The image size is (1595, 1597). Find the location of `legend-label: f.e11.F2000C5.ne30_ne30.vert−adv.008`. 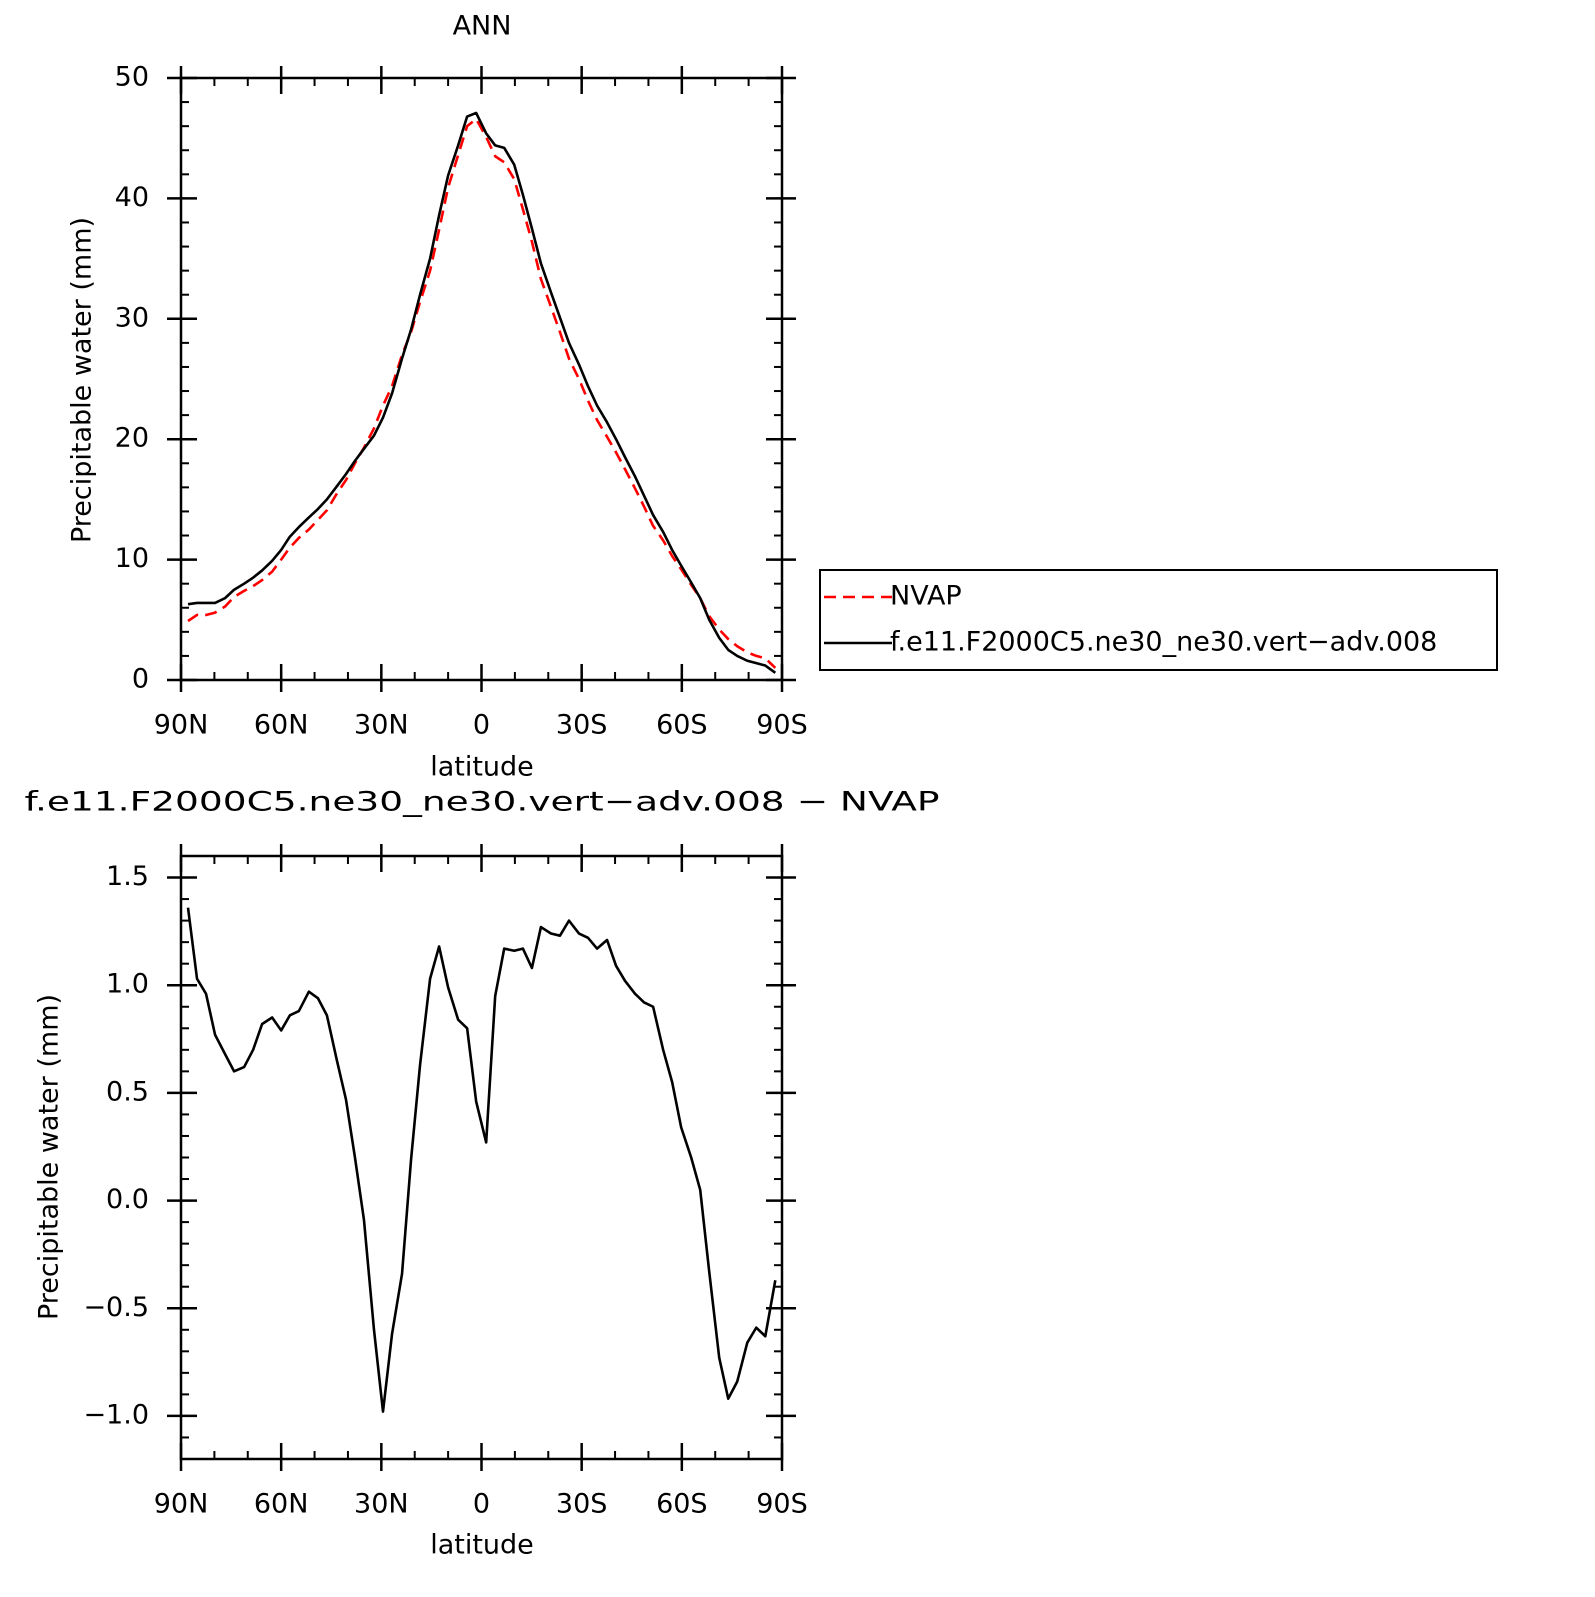

legend-label: f.e11.F2000C5.ne30_ne30.vert−adv.008 is located at coordinates (1163, 642).